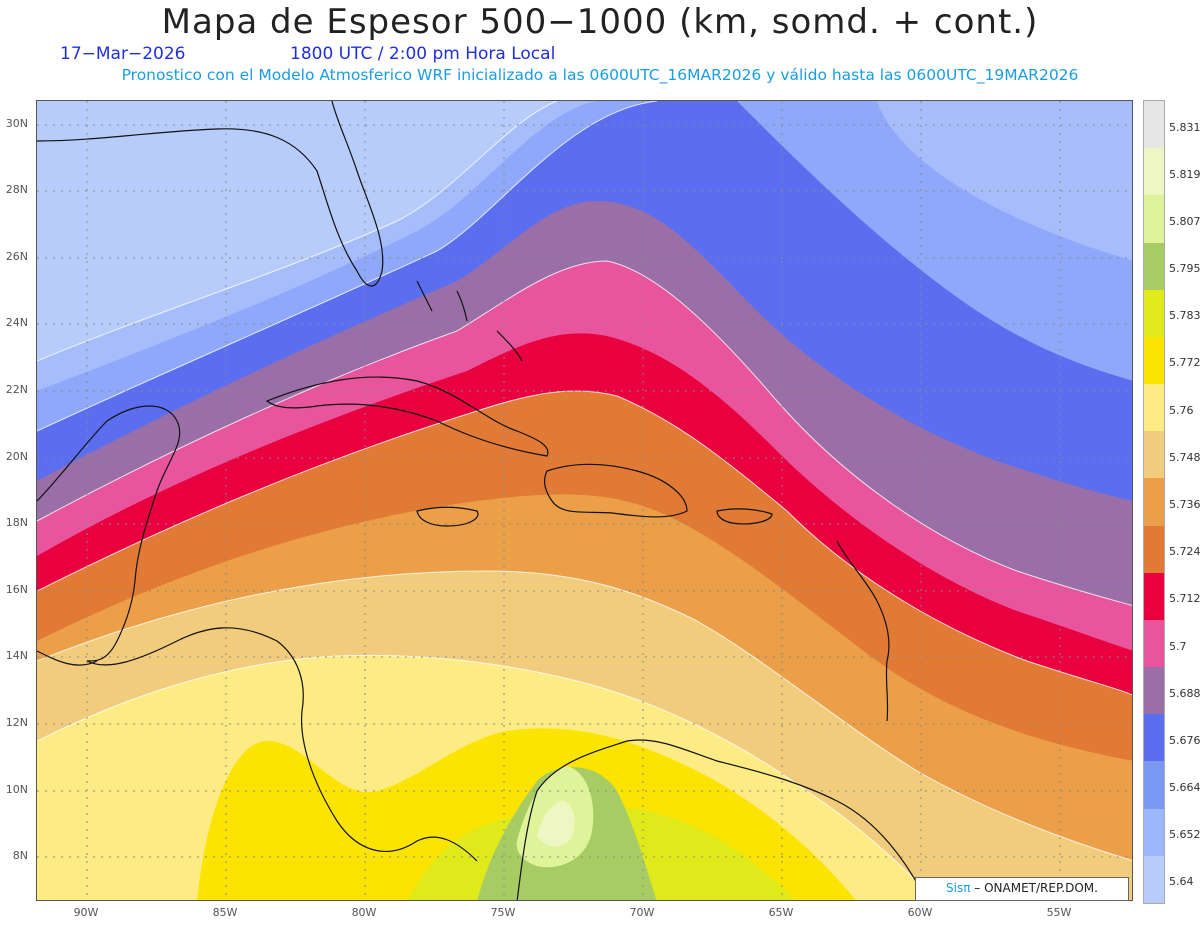  Describe the element at coordinates (1181, 882) in the screenshot. I see `colorbar-level-label: 5.64` at that location.